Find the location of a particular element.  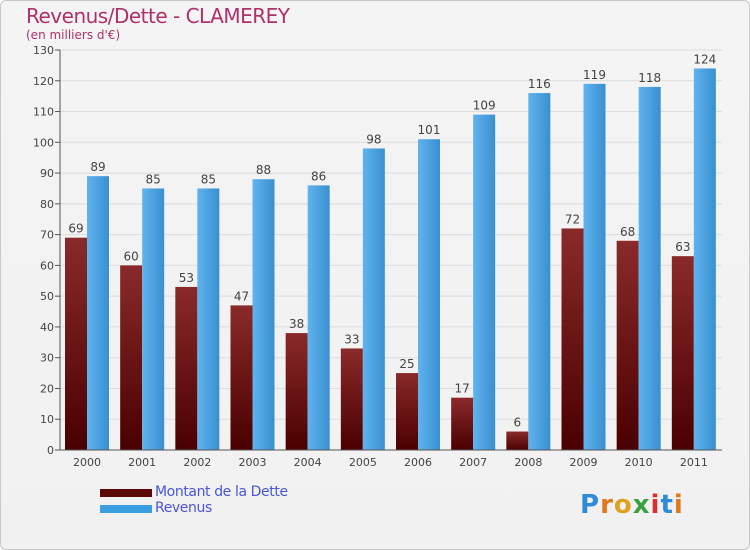

value-label: 60 is located at coordinates (131, 256).